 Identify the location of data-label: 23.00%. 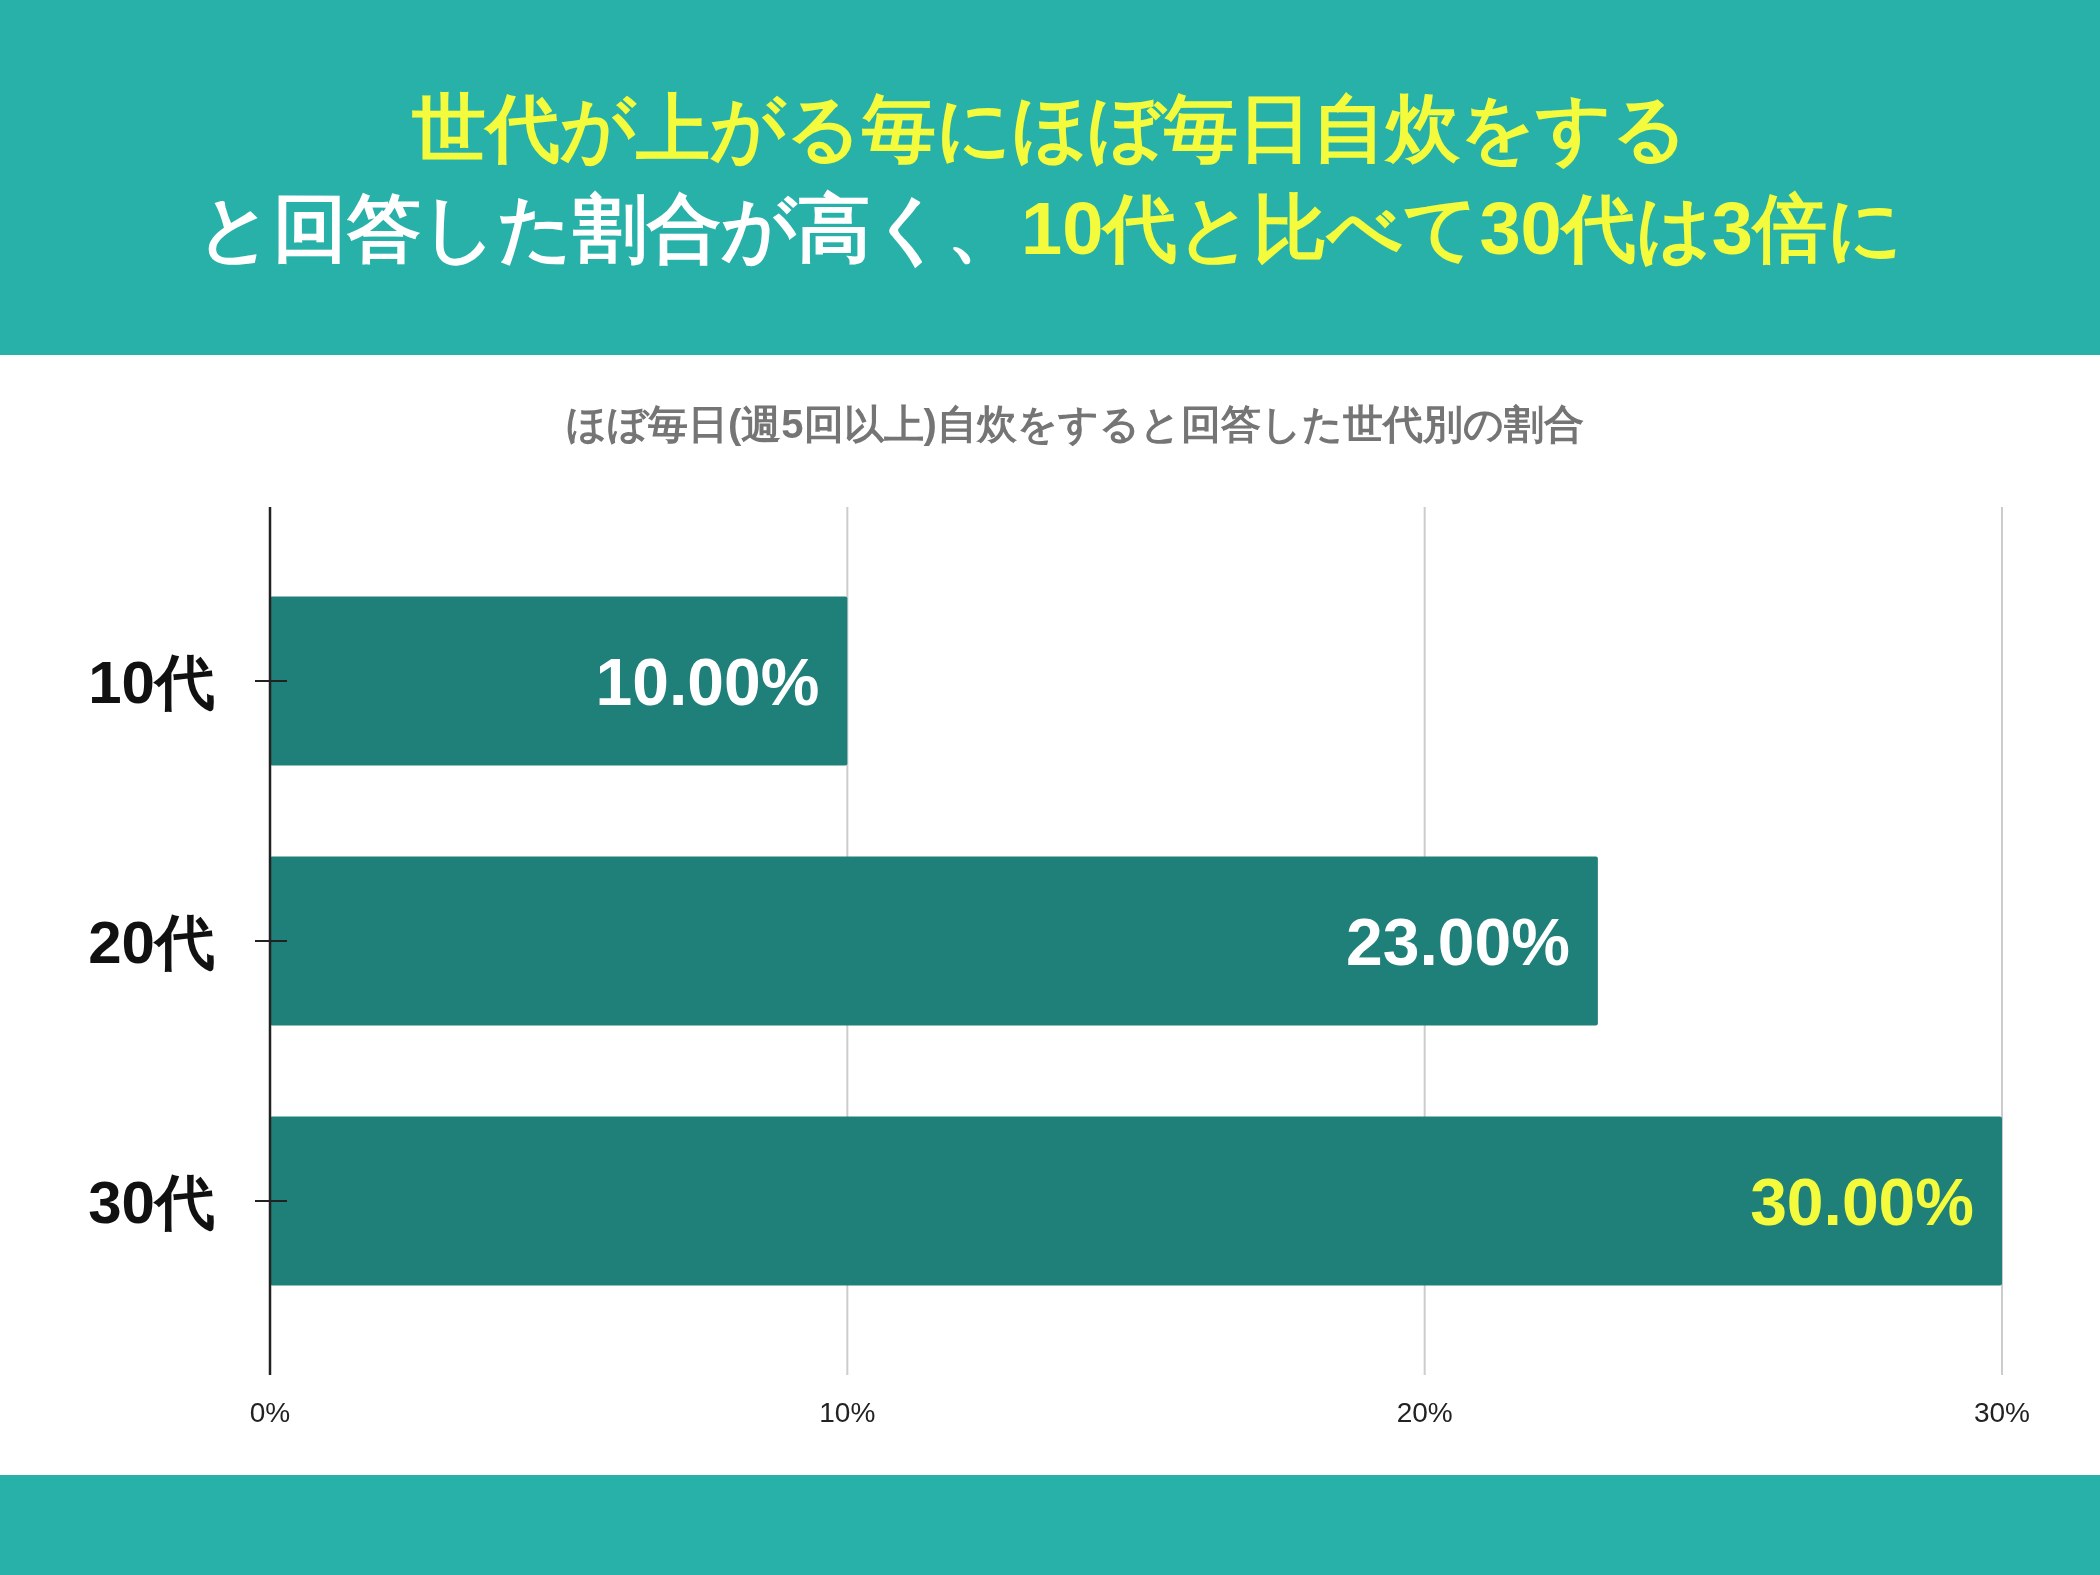
(1458, 942).